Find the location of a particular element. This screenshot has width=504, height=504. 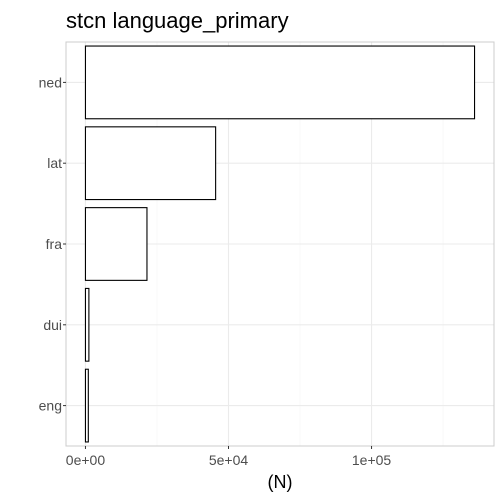

bar-lat is located at coordinates (150, 163).